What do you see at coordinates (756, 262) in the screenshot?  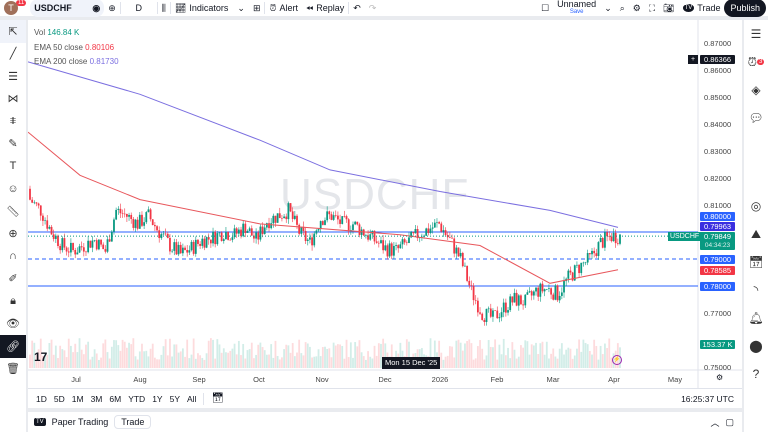 I see `calendar-icon: 📅︎` at bounding box center [756, 262].